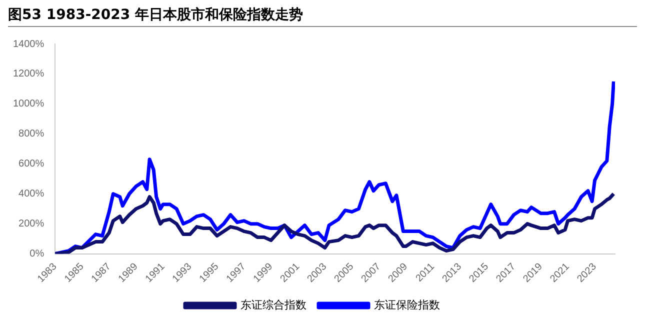 Image resolution: width=645 pixels, height=321 pixels. Describe the element at coordinates (31, 164) in the screenshot. I see `y-tick-label: 600%` at that location.